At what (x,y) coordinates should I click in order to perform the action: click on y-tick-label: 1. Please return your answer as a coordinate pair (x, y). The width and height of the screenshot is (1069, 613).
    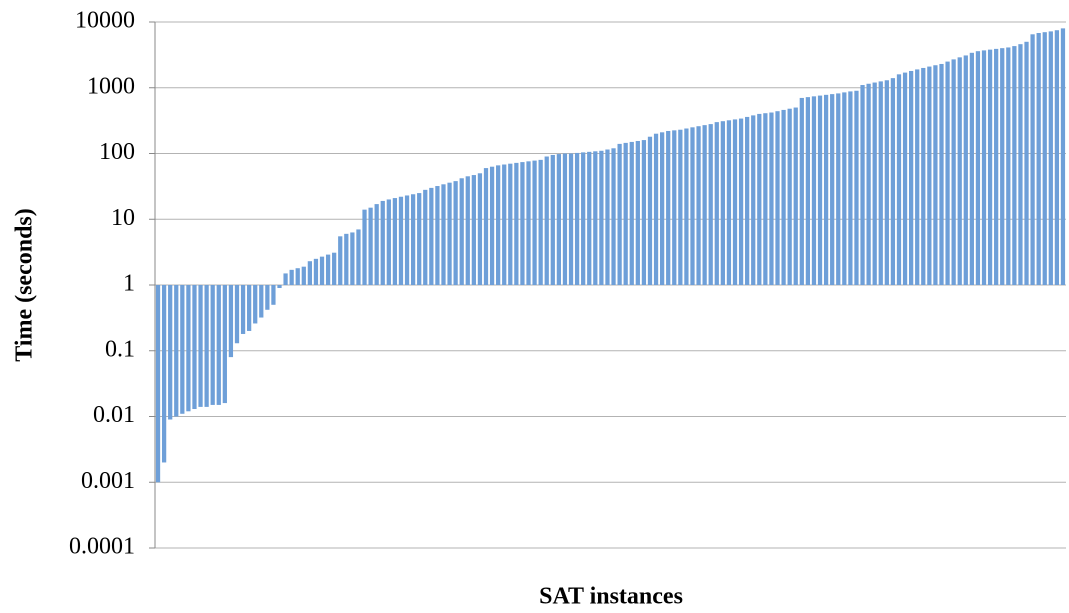
    Looking at the image, I should click on (129, 284).